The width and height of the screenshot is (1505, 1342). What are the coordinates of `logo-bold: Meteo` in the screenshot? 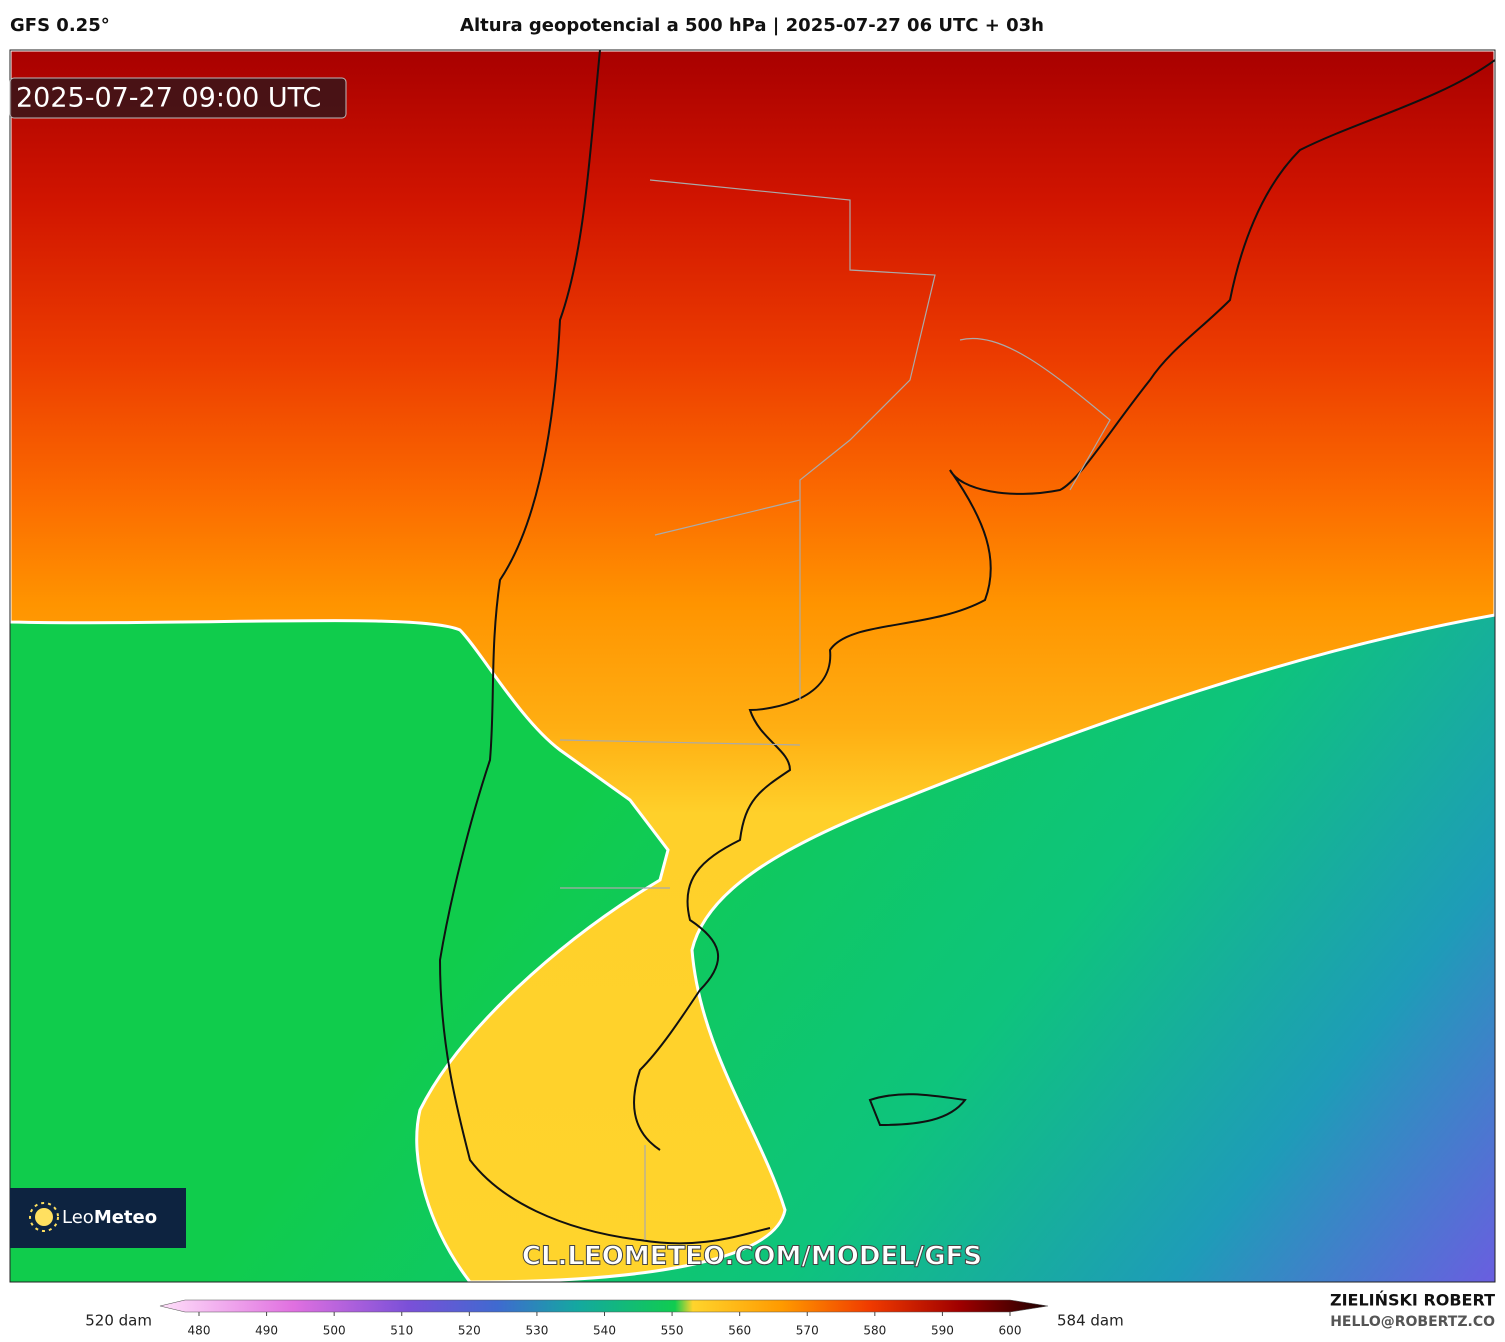 It's located at (125, 1217).